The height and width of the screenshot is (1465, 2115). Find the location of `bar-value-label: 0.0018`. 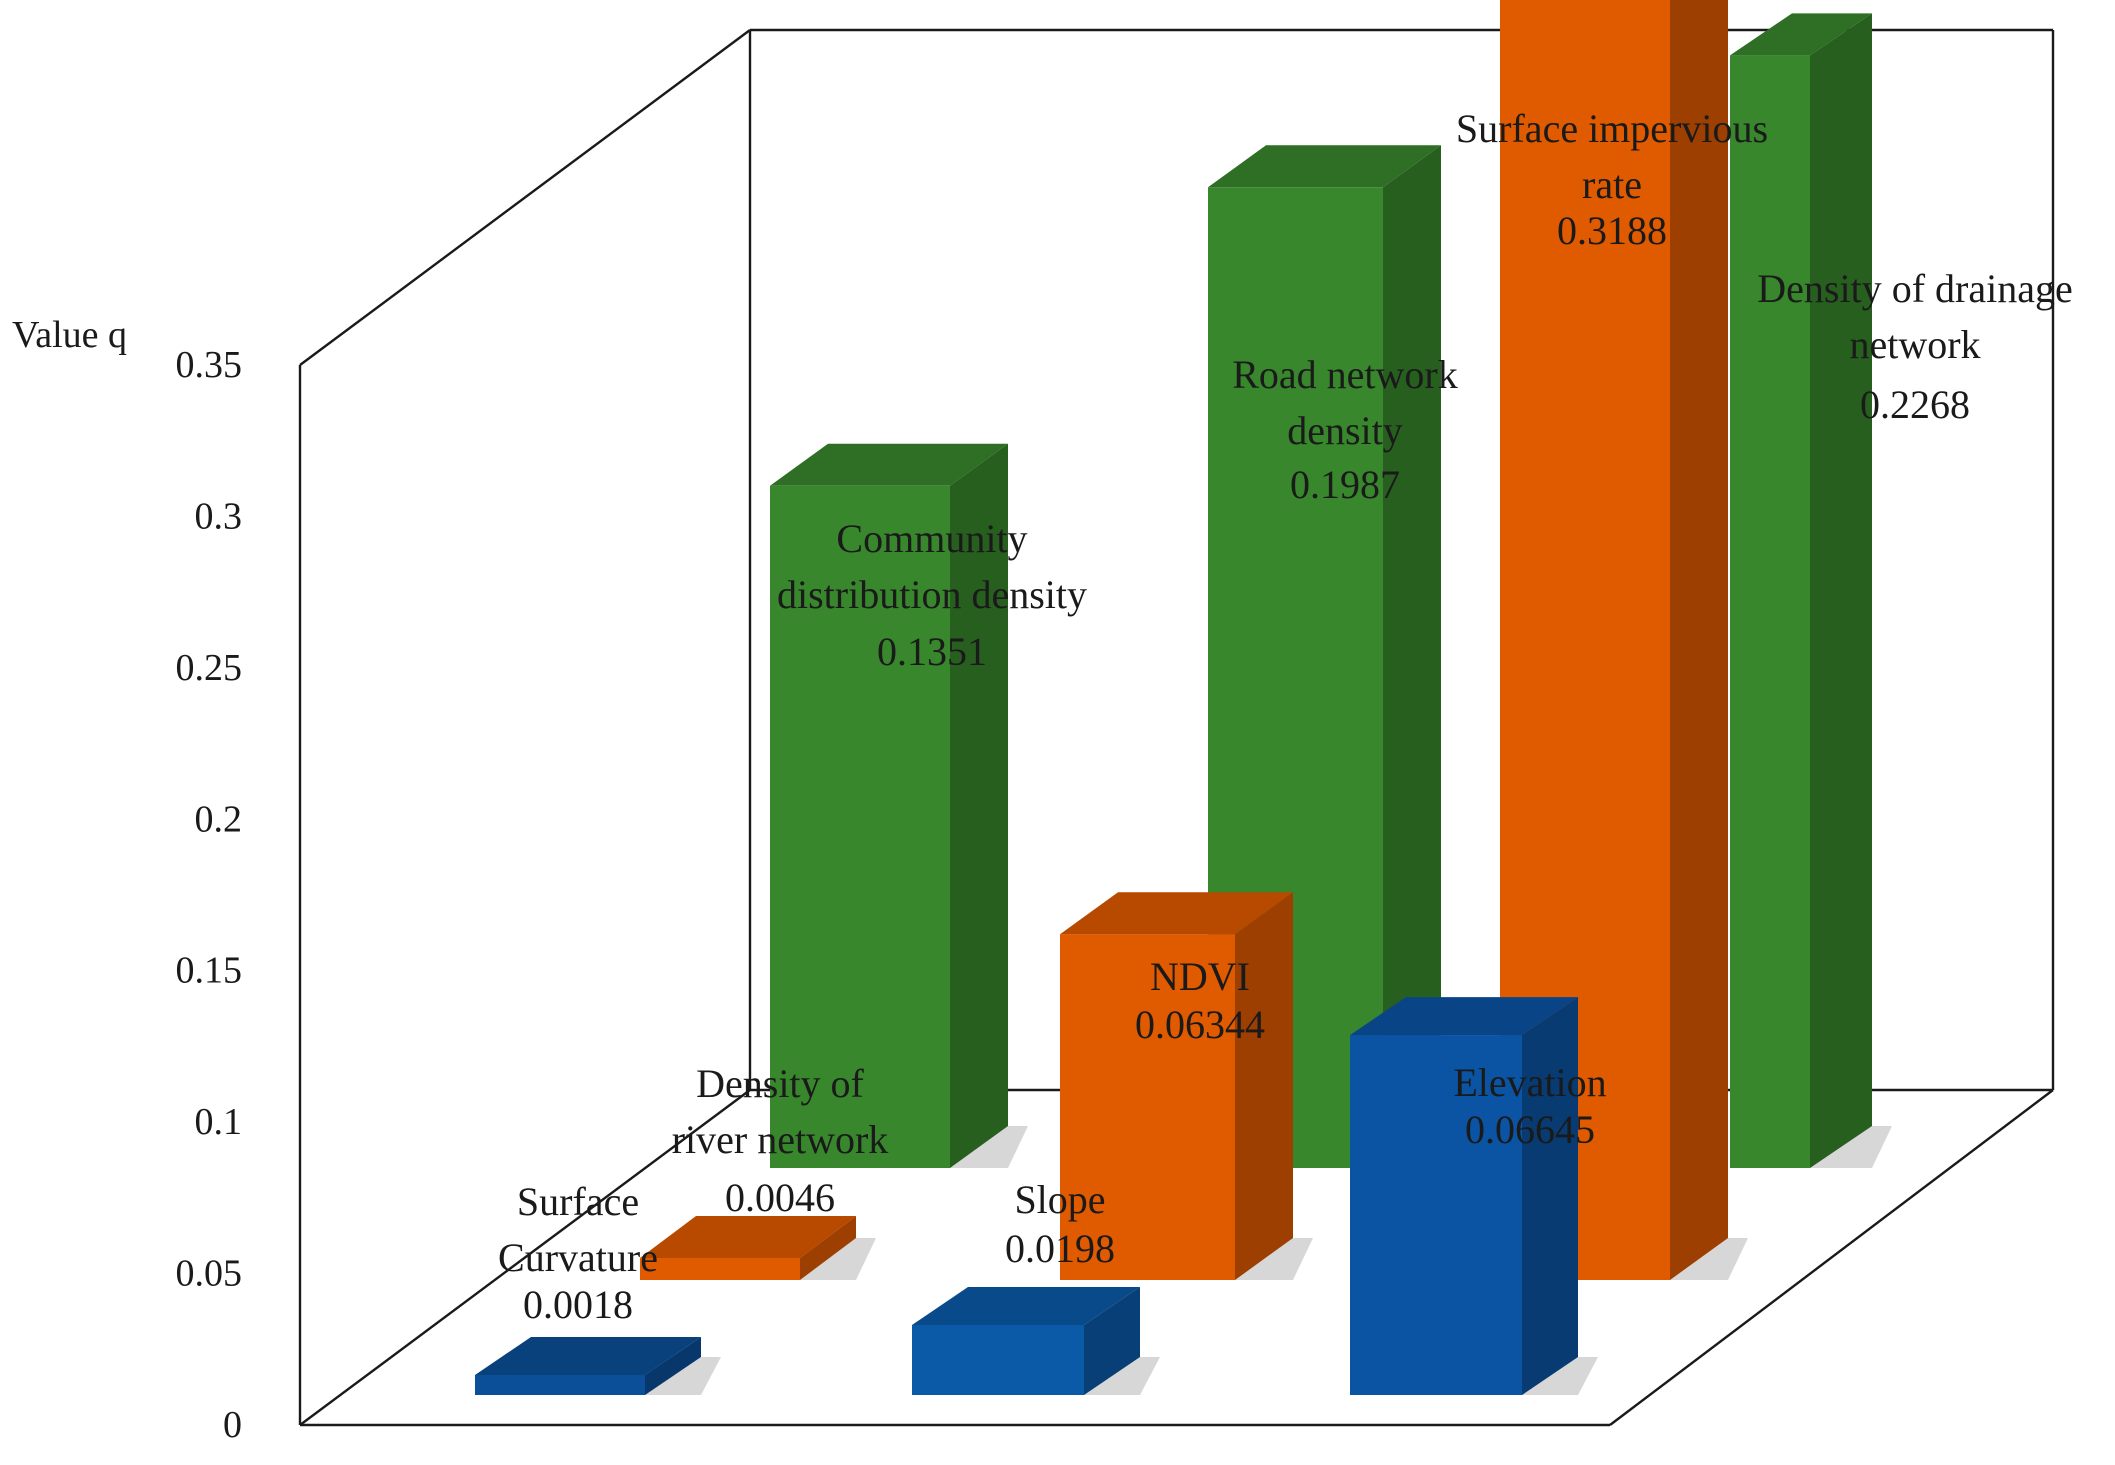

bar-value-label: 0.0018 is located at coordinates (578, 1304).